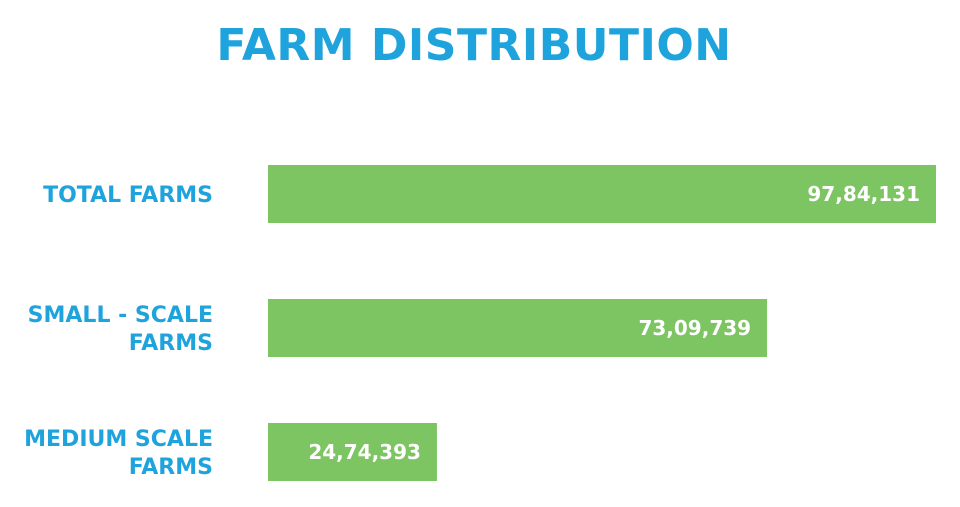  What do you see at coordinates (120, 315) in the screenshot?
I see `category-label-2-line-1: SMALL - SCALE` at bounding box center [120, 315].